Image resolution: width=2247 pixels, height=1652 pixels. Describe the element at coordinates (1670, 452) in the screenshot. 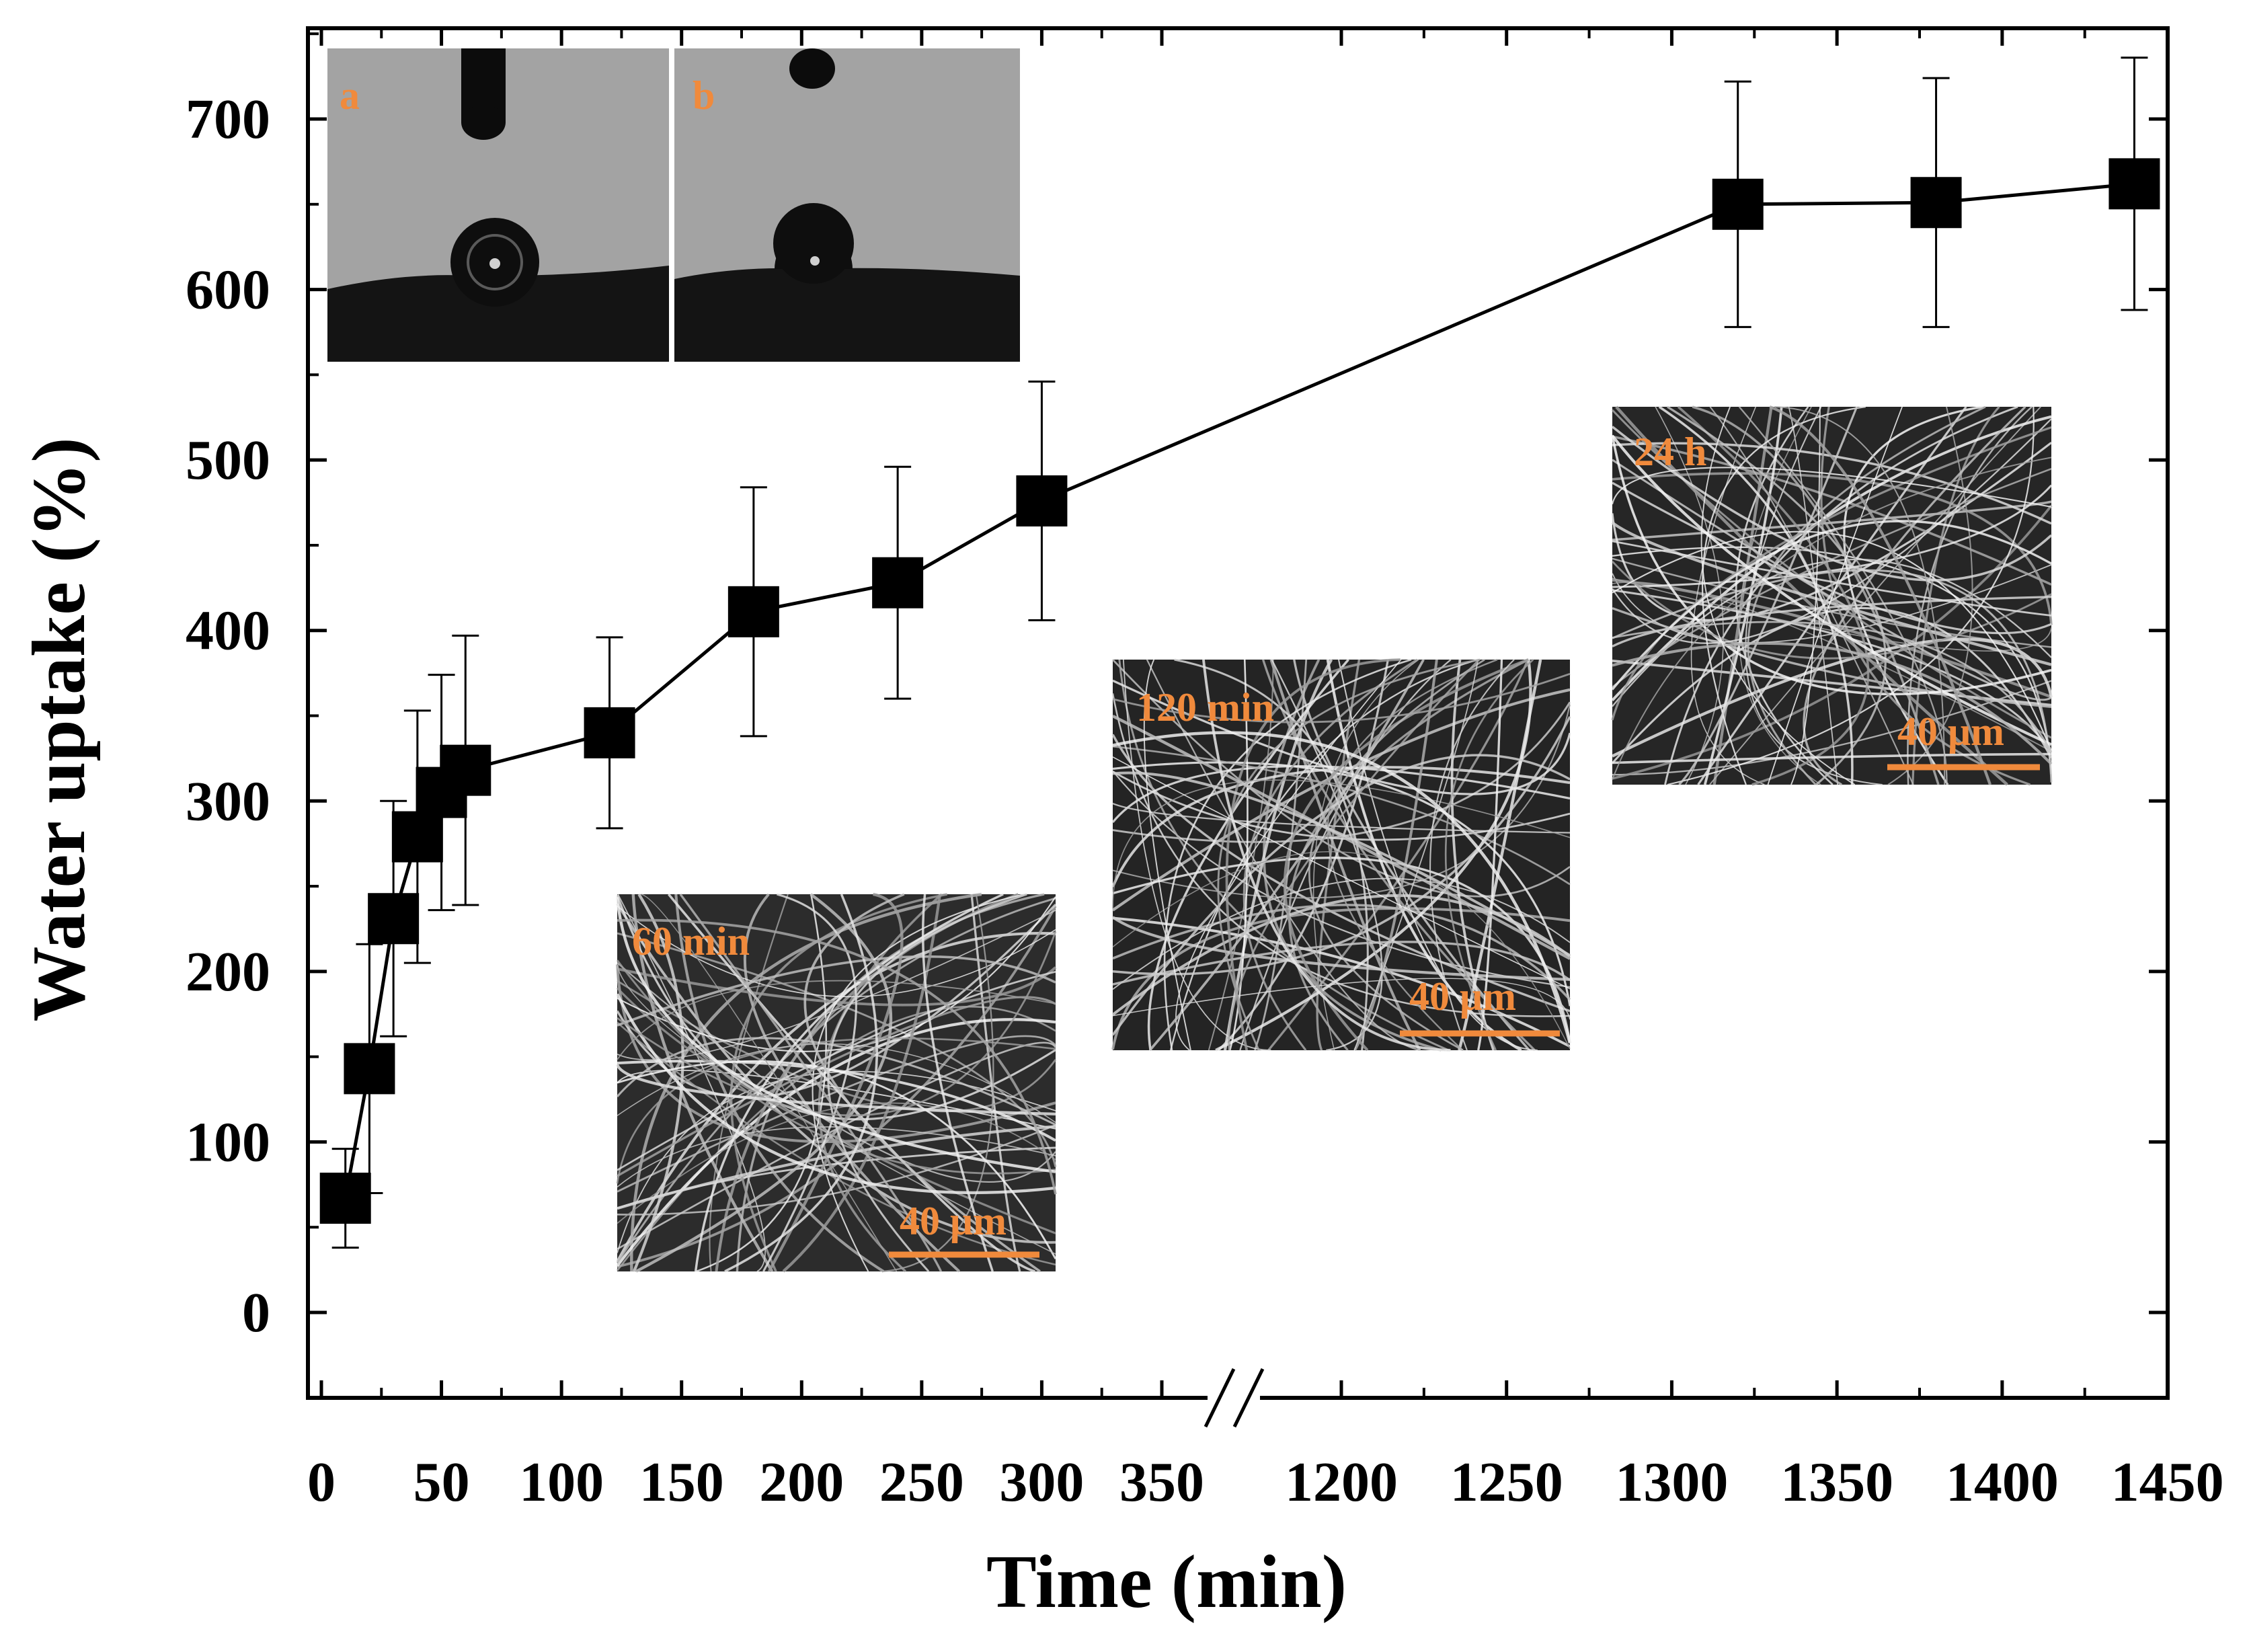

I see `sem-inset-label: 24 h` at that location.